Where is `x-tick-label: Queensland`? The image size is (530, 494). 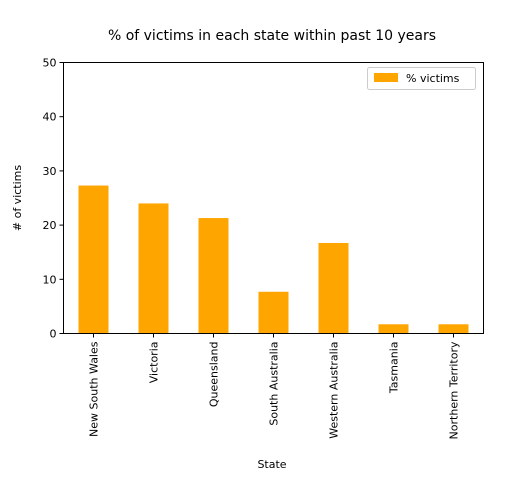 x-tick-label: Queensland is located at coordinates (214, 375).